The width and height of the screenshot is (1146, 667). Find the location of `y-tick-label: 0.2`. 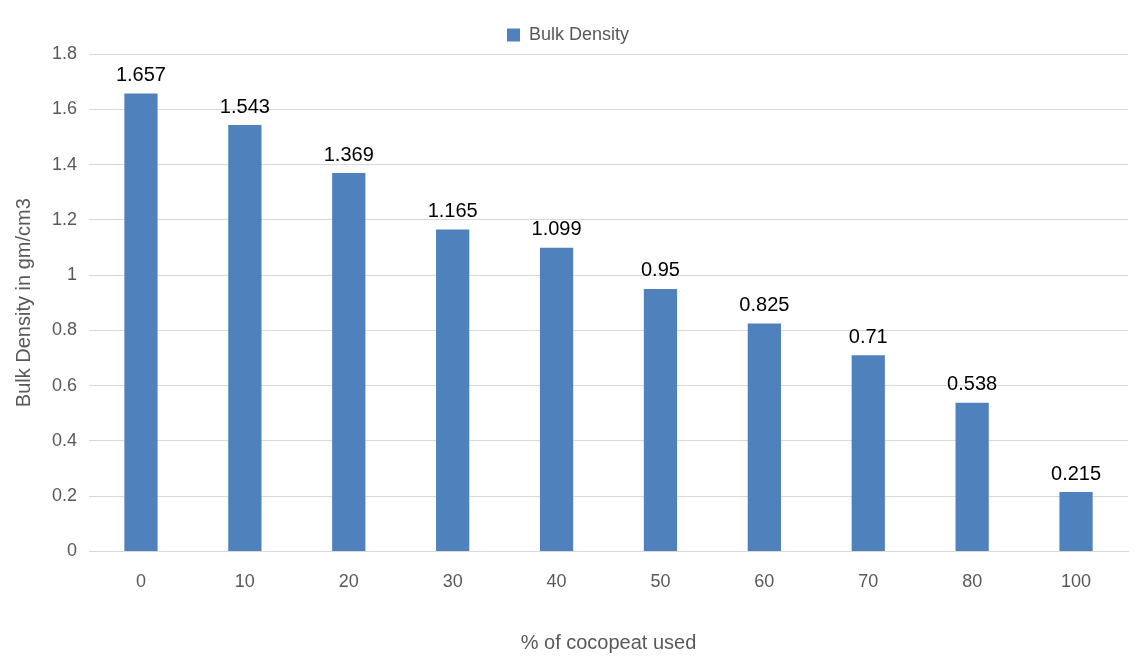

y-tick-label: 0.2 is located at coordinates (64, 495).